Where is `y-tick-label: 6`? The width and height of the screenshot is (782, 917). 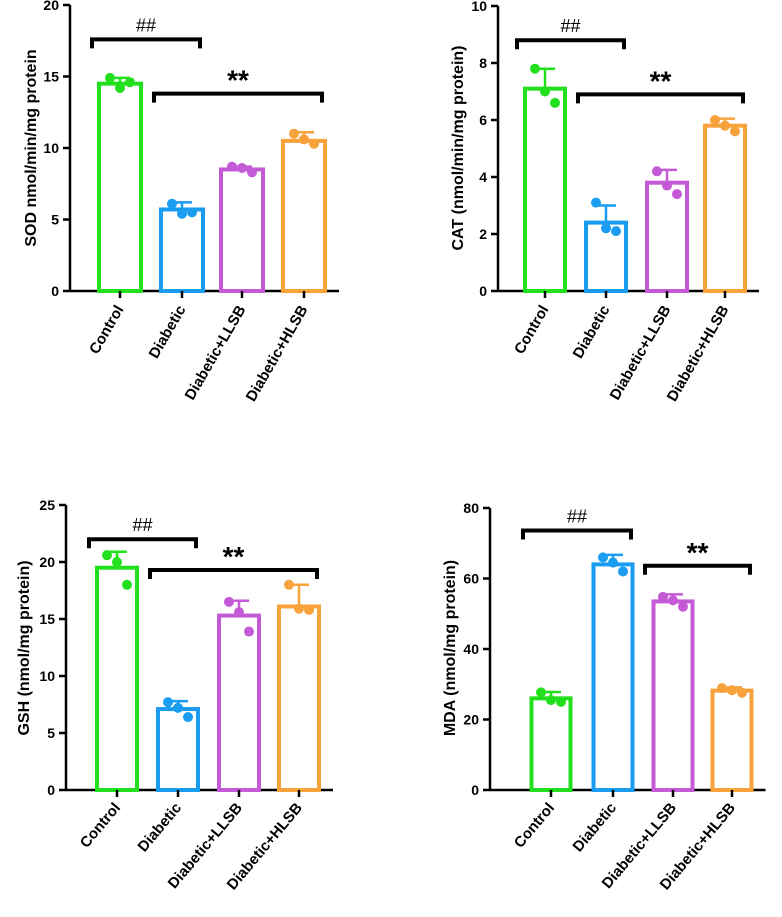
y-tick-label: 6 is located at coordinates (483, 120).